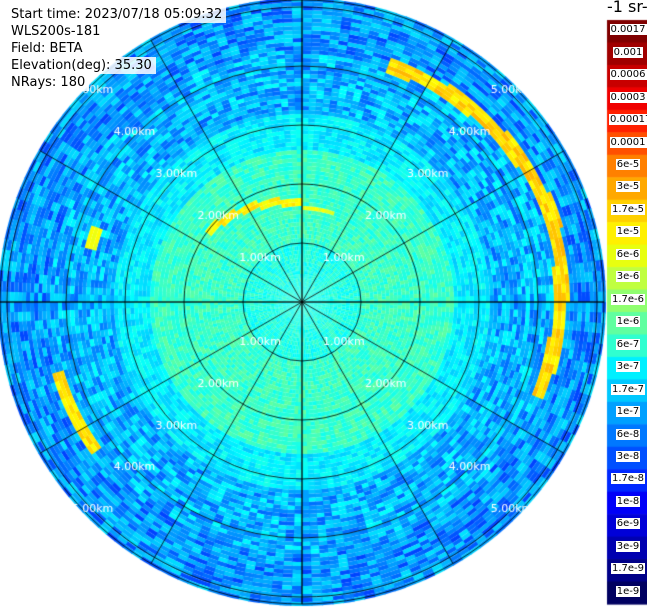 This screenshot has width=647, height=607. I want to click on colorbar-tick-text: 3e-6, so click(628, 277).